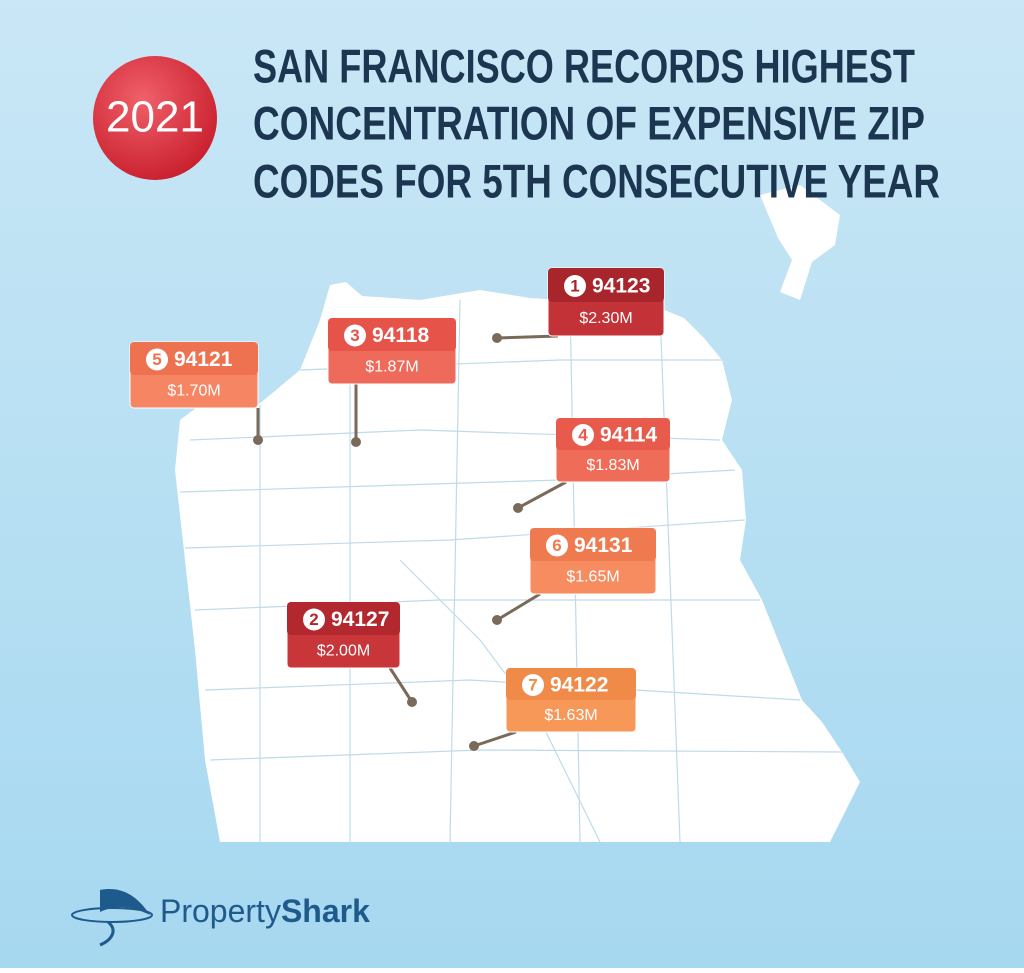 Image resolution: width=1024 pixels, height=973 pixels. Describe the element at coordinates (584, 65) in the screenshot. I see `title-line: SAN FRANCISCO RECORDS HIGHEST` at that location.